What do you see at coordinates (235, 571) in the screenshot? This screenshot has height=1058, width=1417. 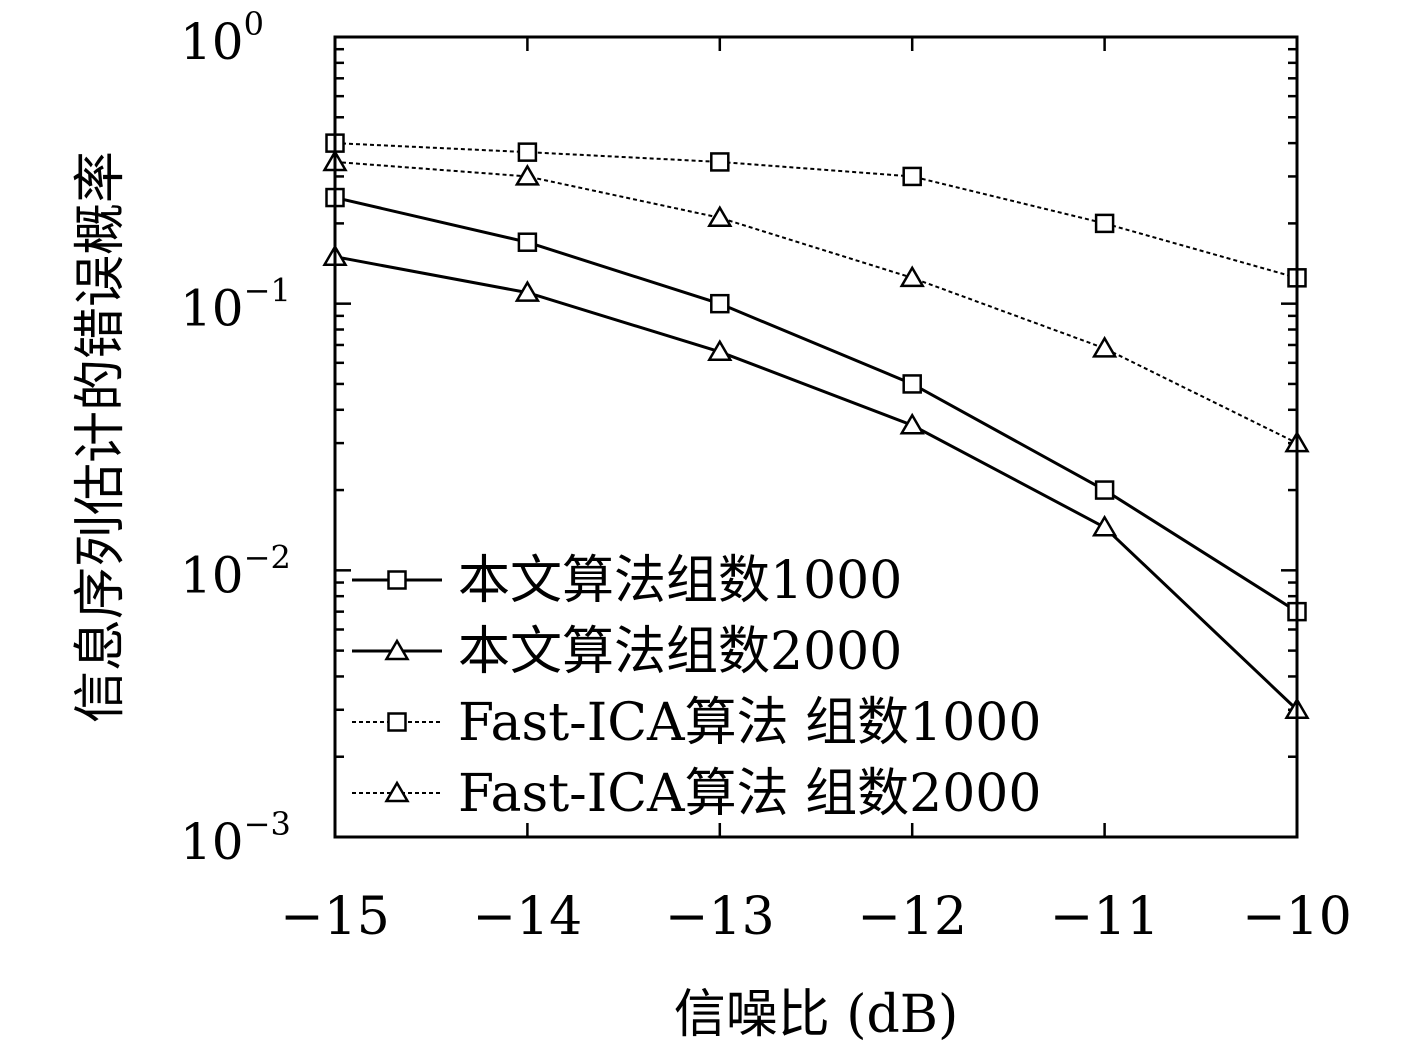 I see `y-tick-label: 10⁻²` at bounding box center [235, 571].